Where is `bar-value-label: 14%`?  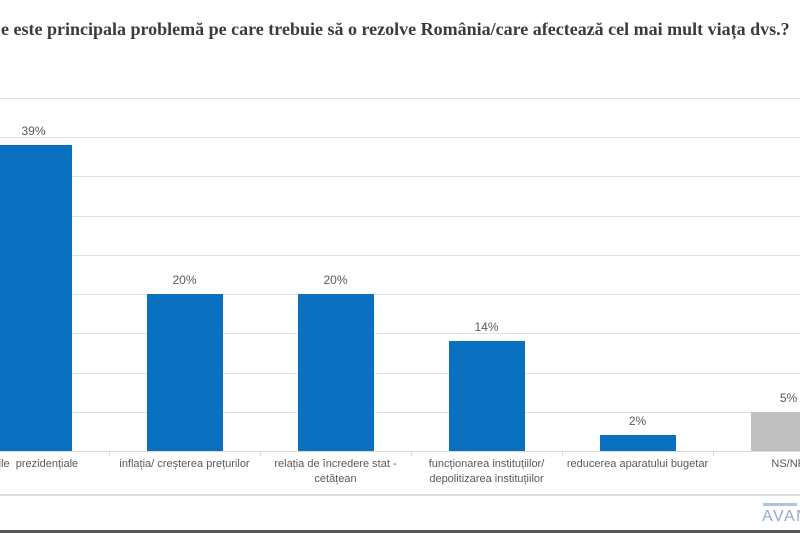
bar-value-label: 14% is located at coordinates (486, 327).